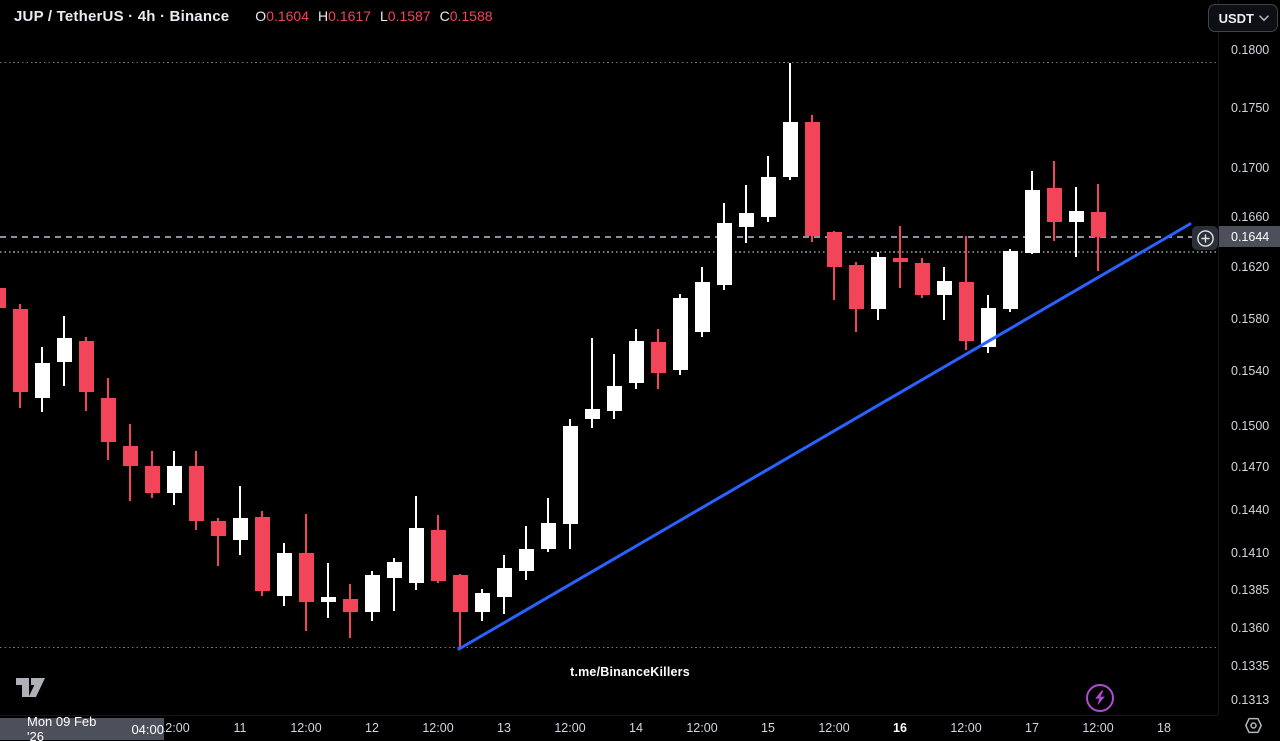 Image resolution: width=1280 pixels, height=741 pixels. Describe the element at coordinates (405, 16) in the screenshot. I see `ohlc-low: L0.1587` at that location.